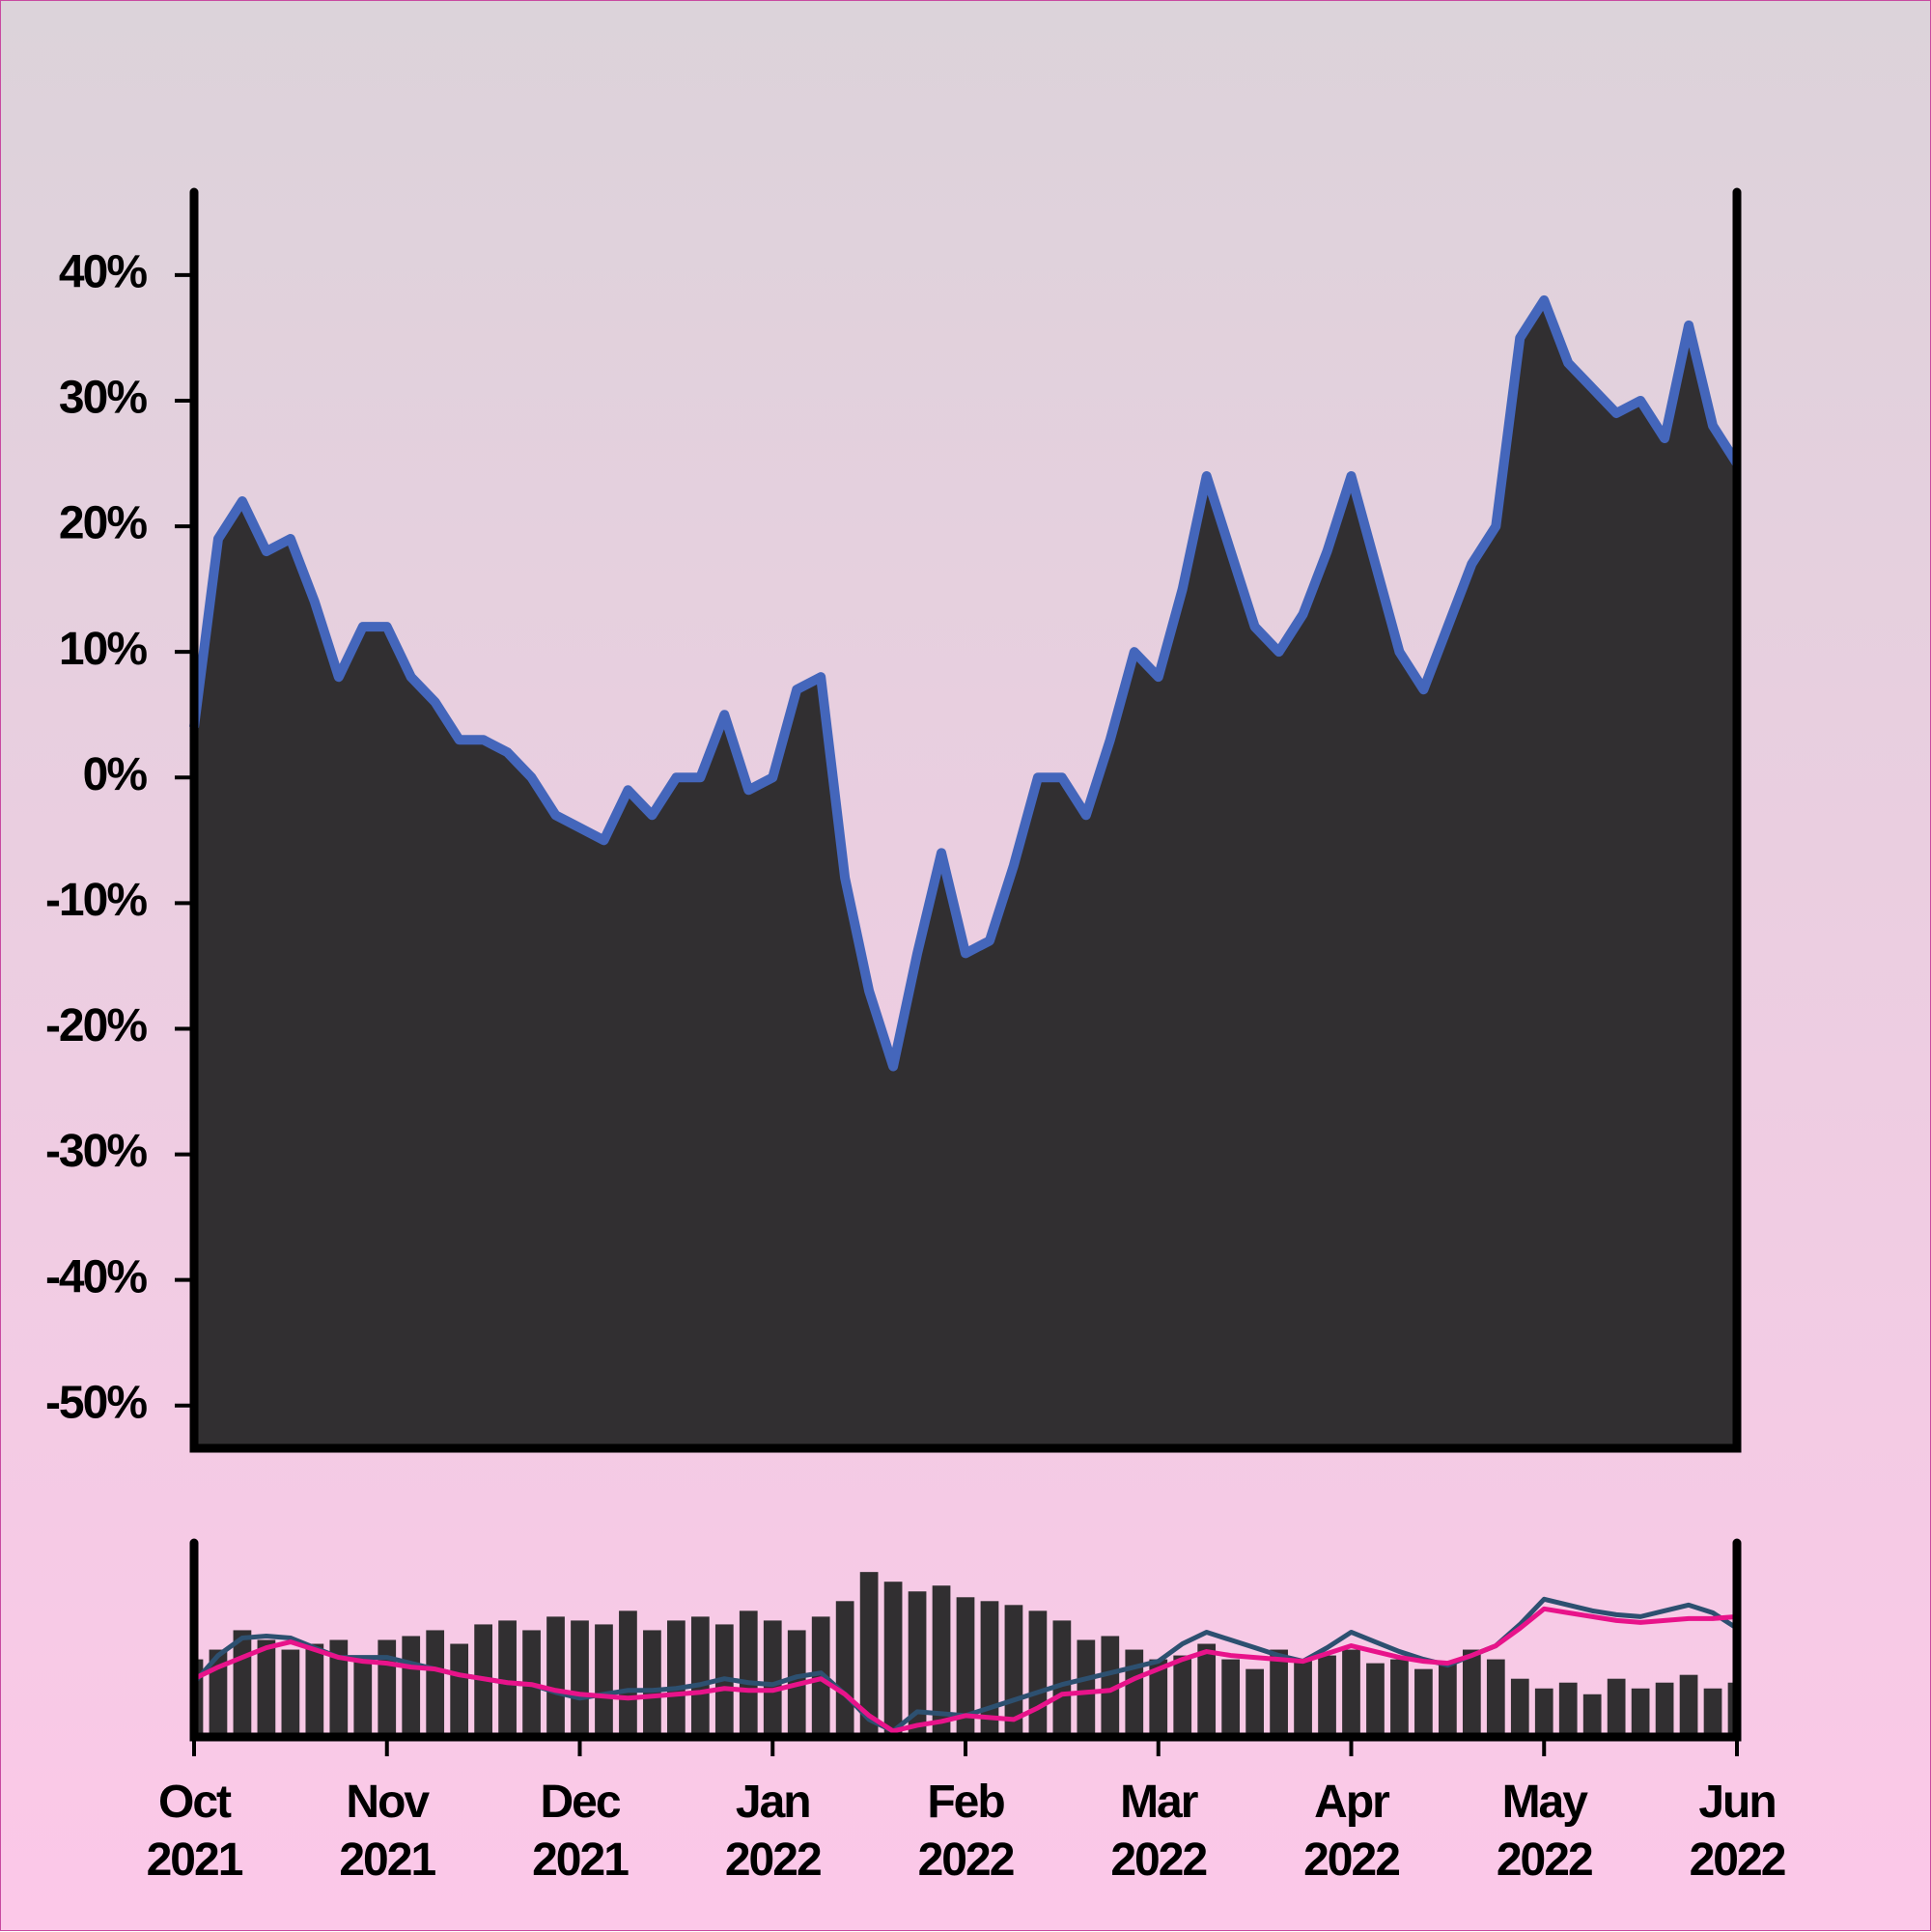 The image size is (1931, 1932). I want to click on axis, so click(965, 1640).